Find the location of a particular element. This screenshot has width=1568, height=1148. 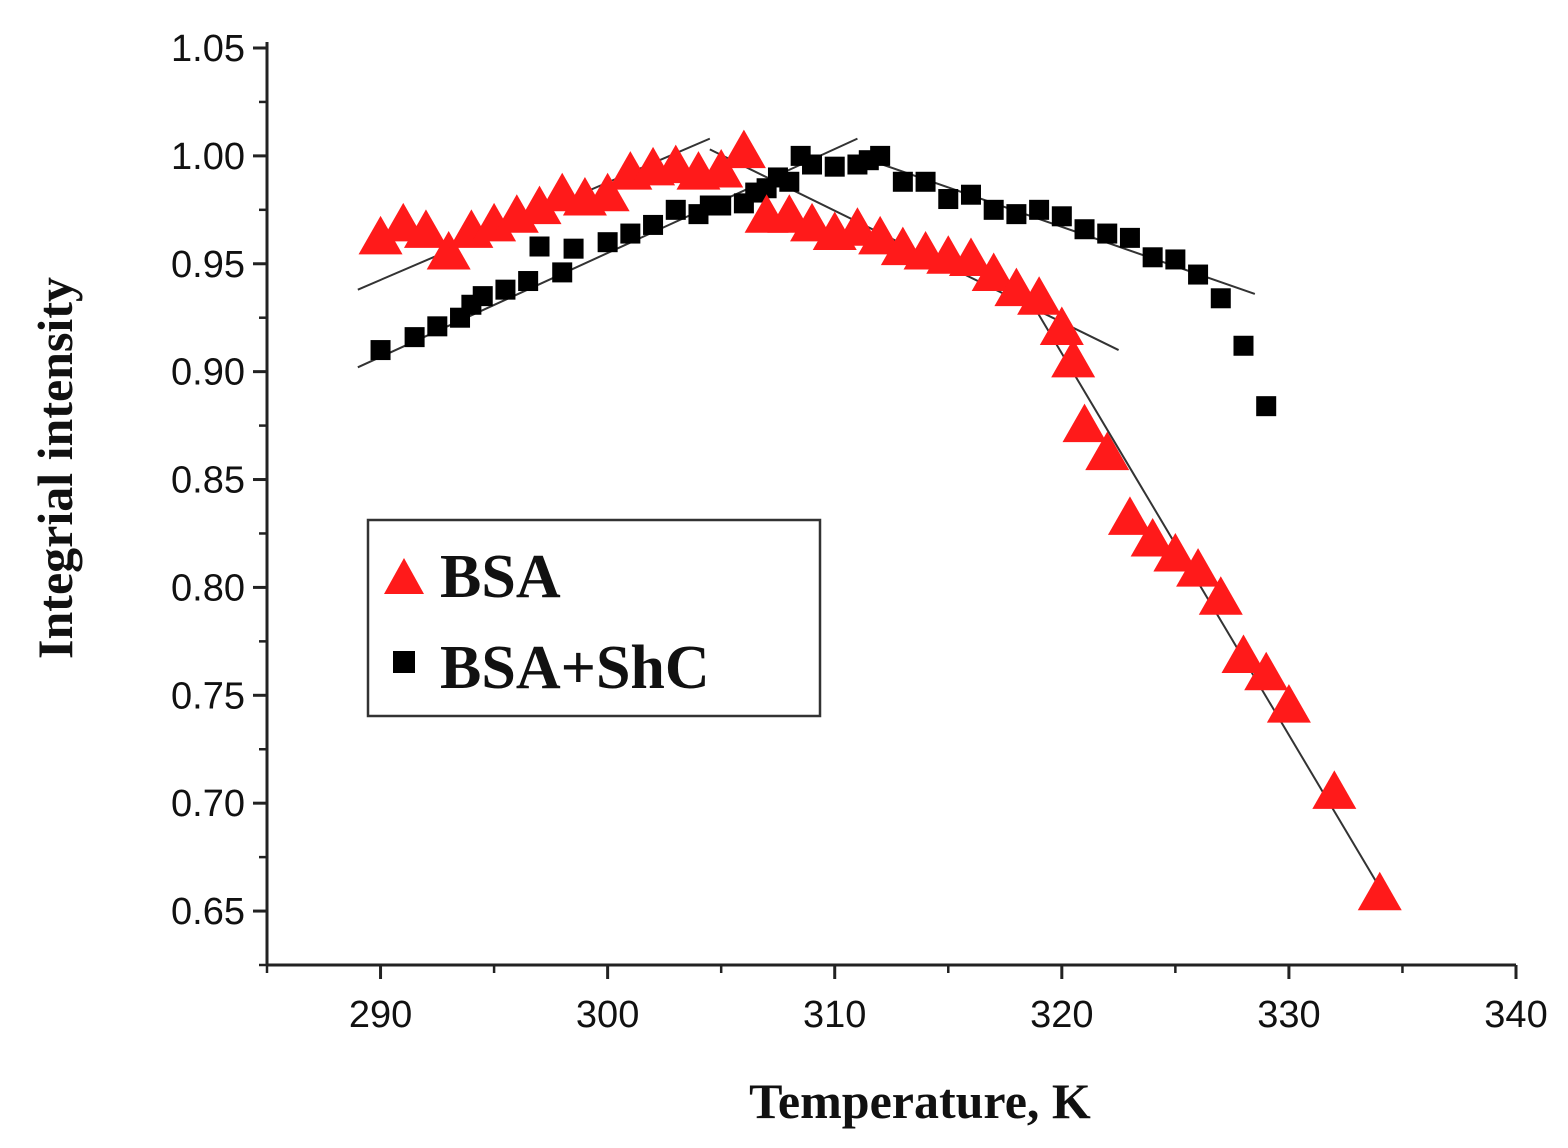

y-ticks: 0.65 0.70 0.75 0.80 0.85 0.90 0.95 1.00 1.05 is located at coordinates (219, 497).